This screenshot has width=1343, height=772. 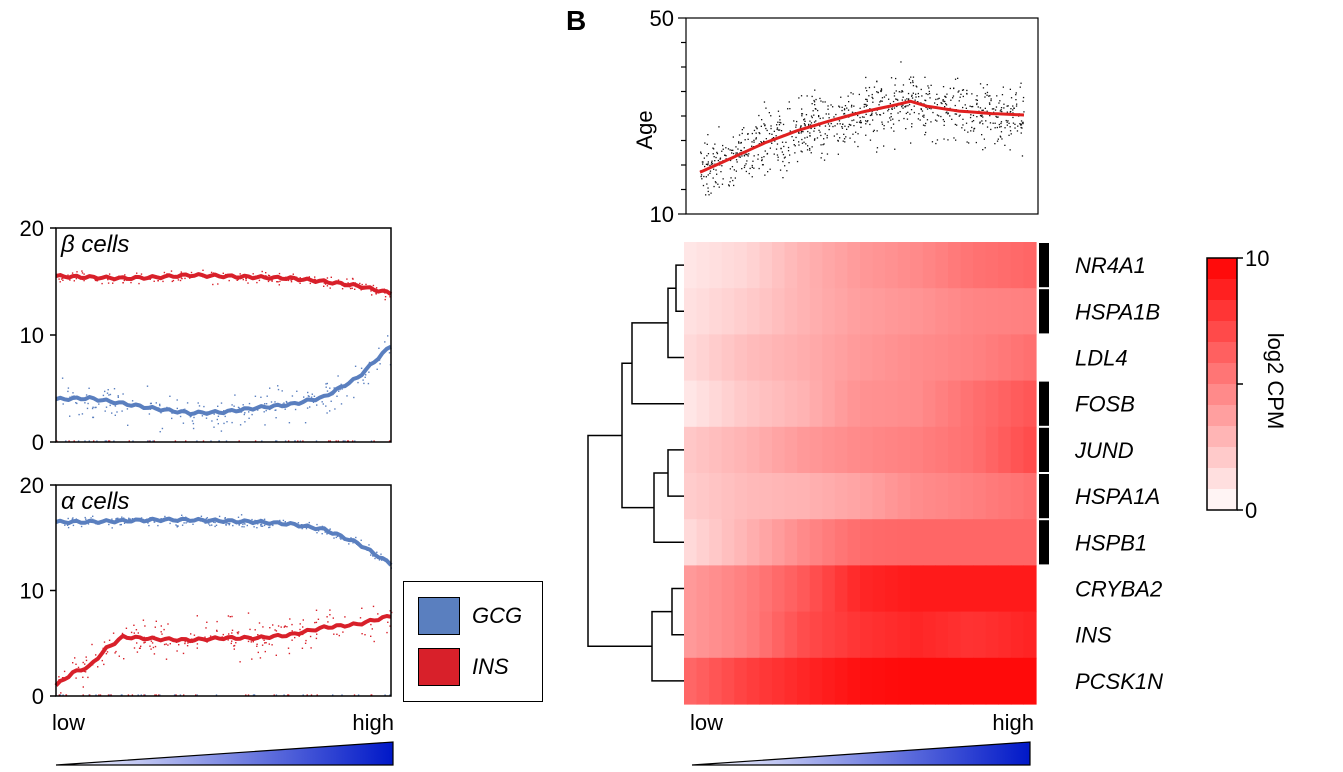 What do you see at coordinates (223, 380) in the screenshot?
I see `trend-line-gcg` at bounding box center [223, 380].